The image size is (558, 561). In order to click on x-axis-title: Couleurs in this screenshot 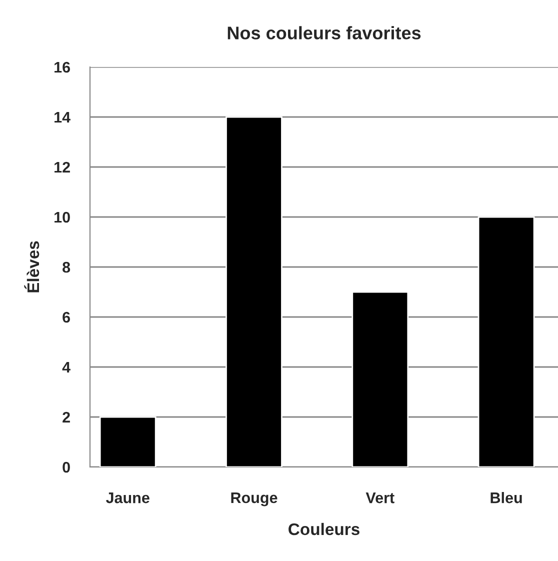, I will do `click(324, 529)`.